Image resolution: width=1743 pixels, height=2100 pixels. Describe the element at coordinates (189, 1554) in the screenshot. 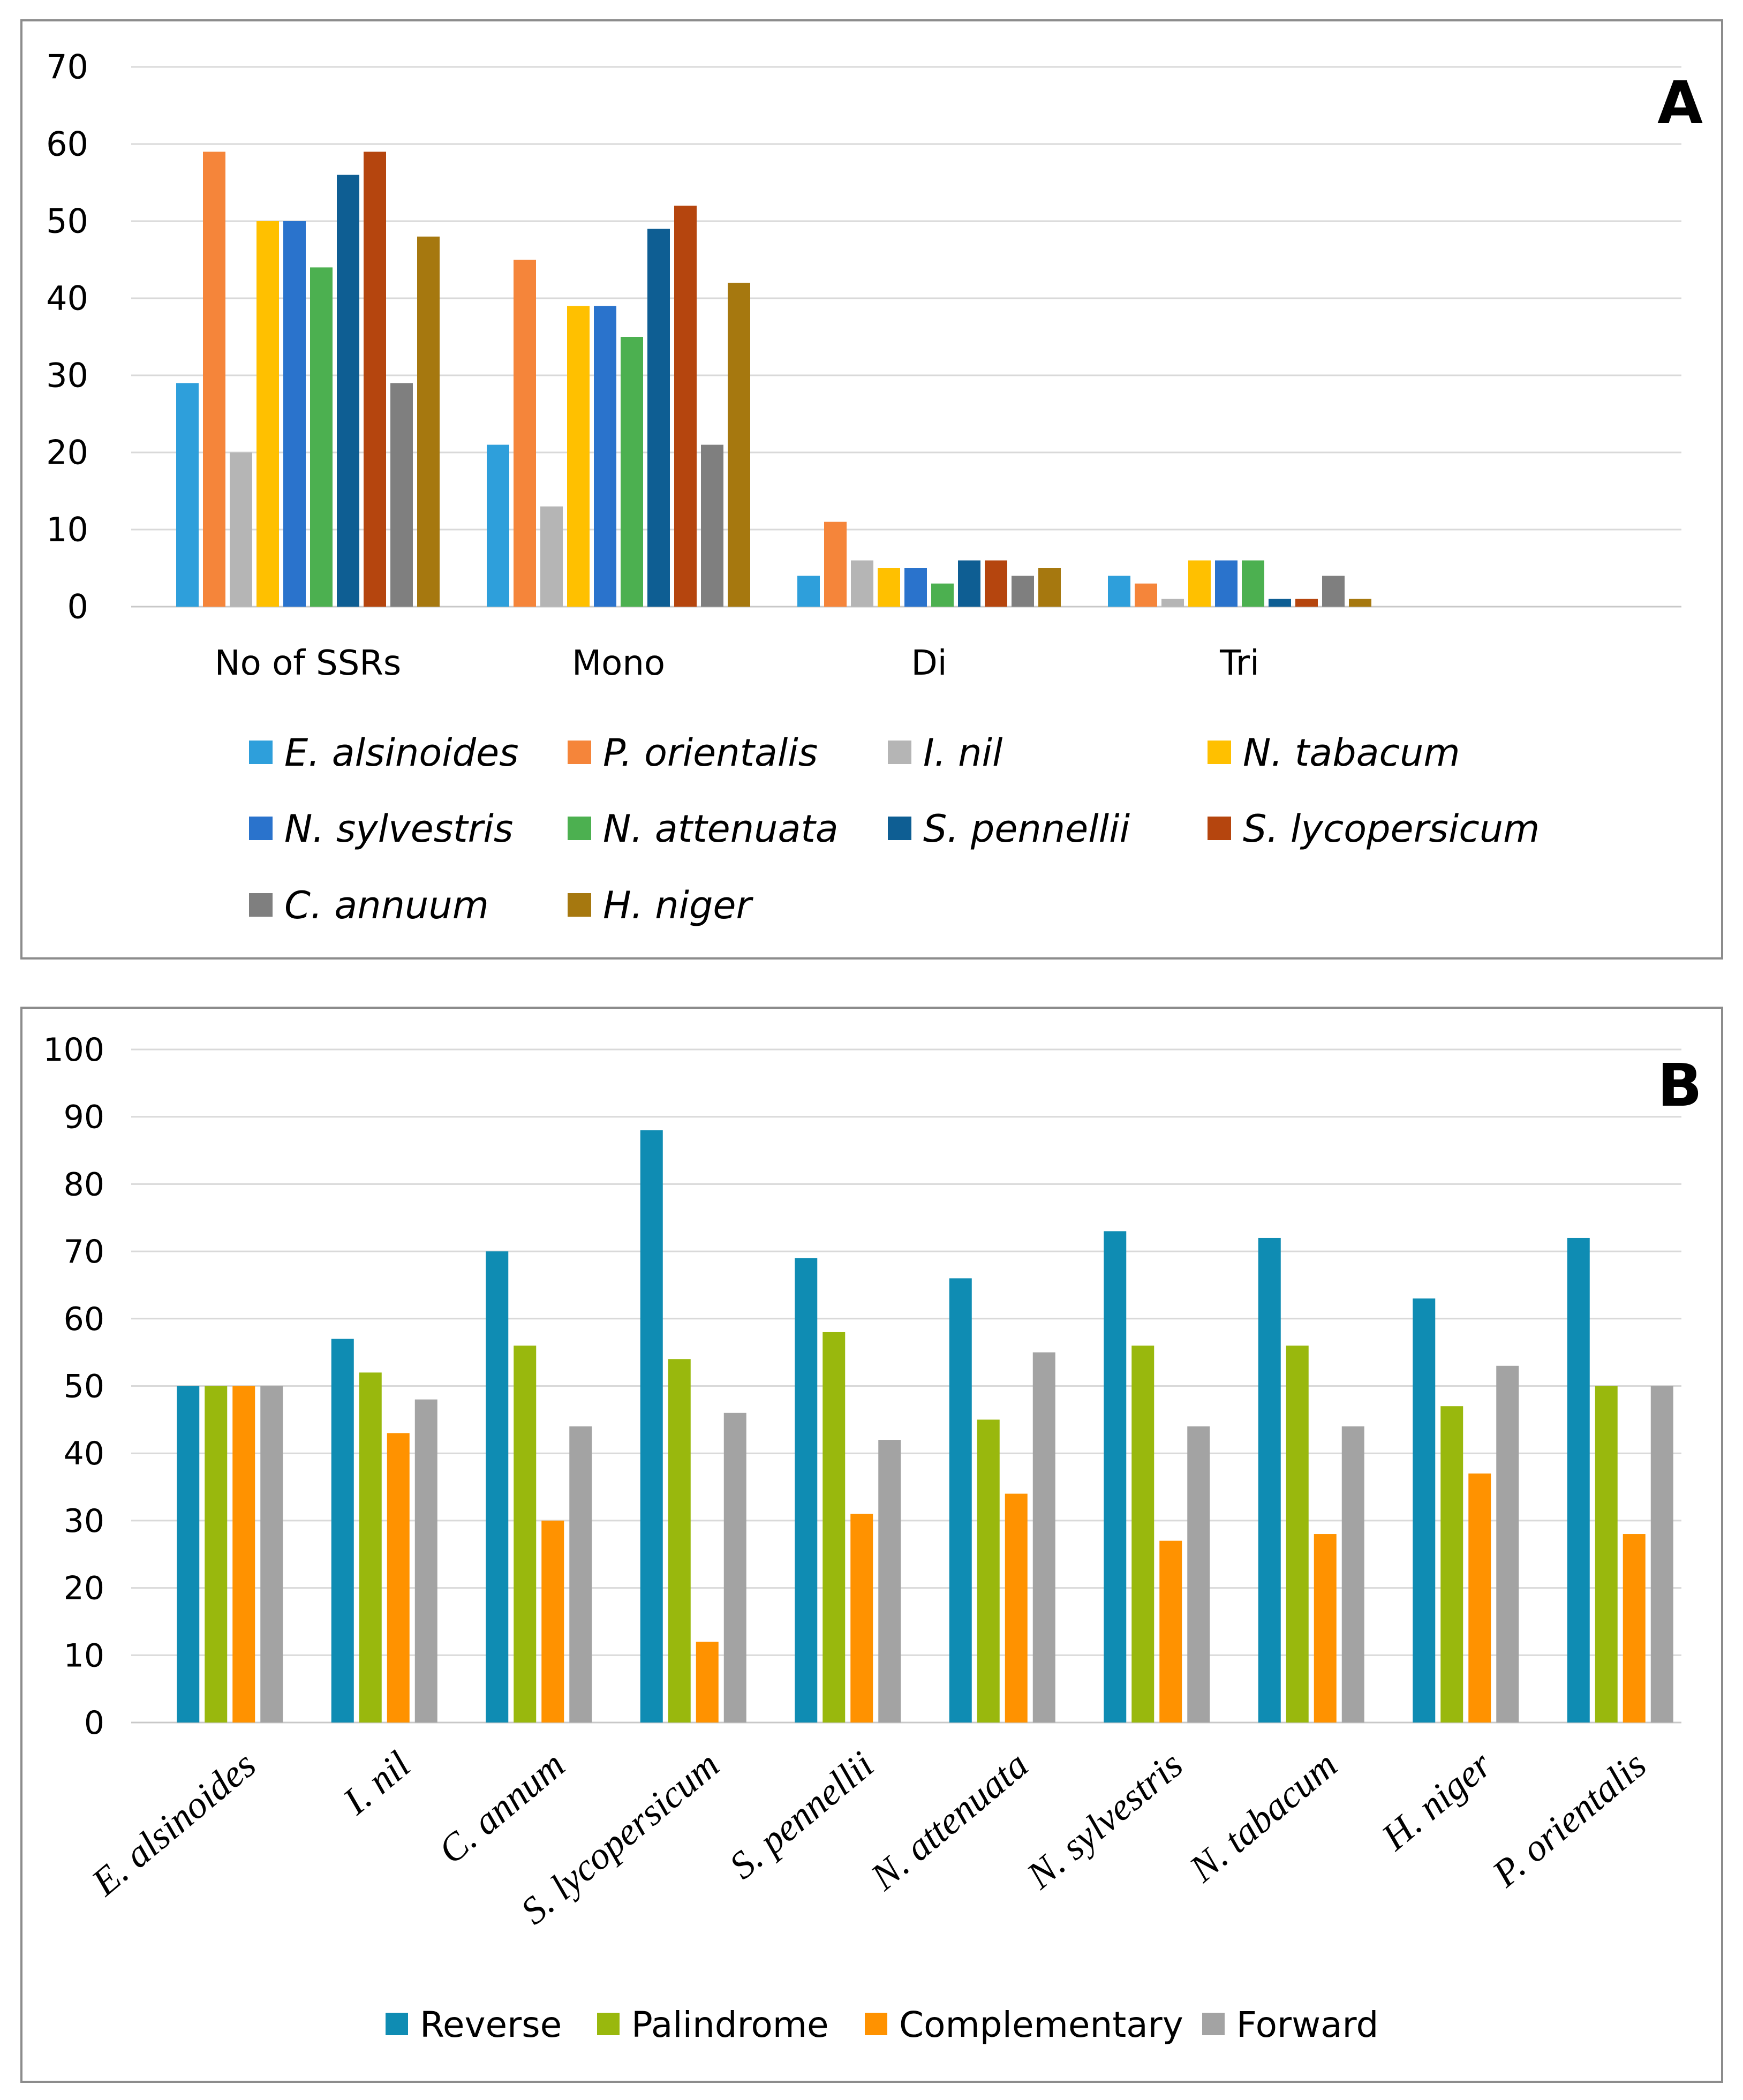

I see `bar-reverse-e-alsinoides` at that location.